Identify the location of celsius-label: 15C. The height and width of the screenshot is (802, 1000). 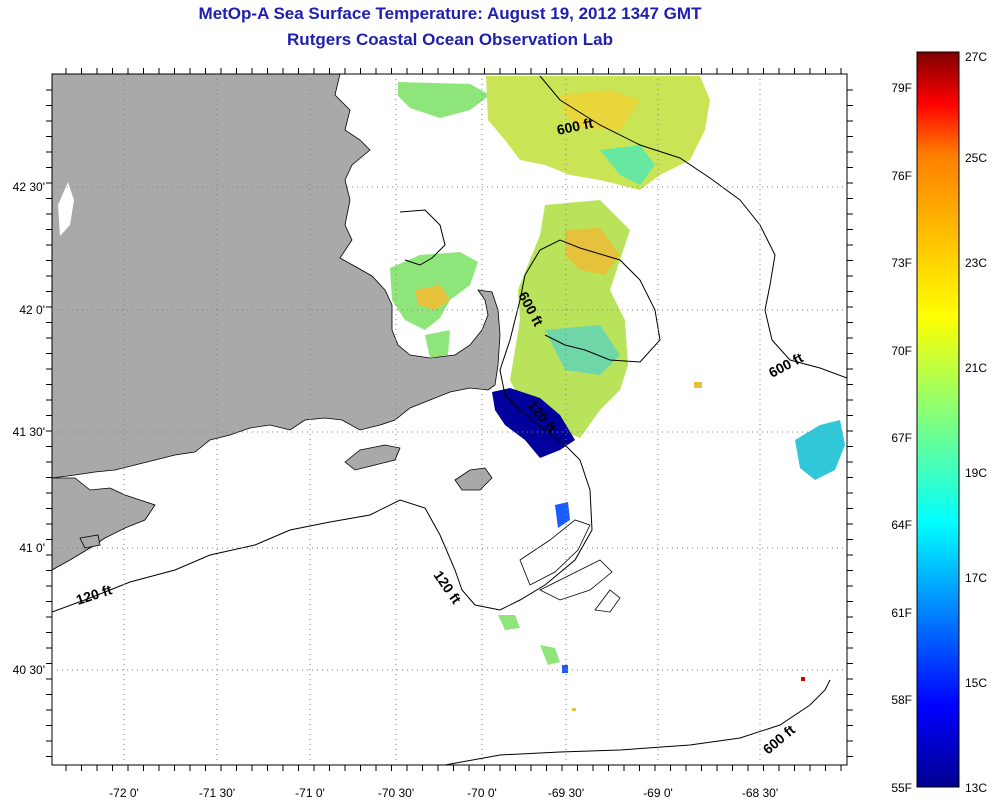
(976, 683).